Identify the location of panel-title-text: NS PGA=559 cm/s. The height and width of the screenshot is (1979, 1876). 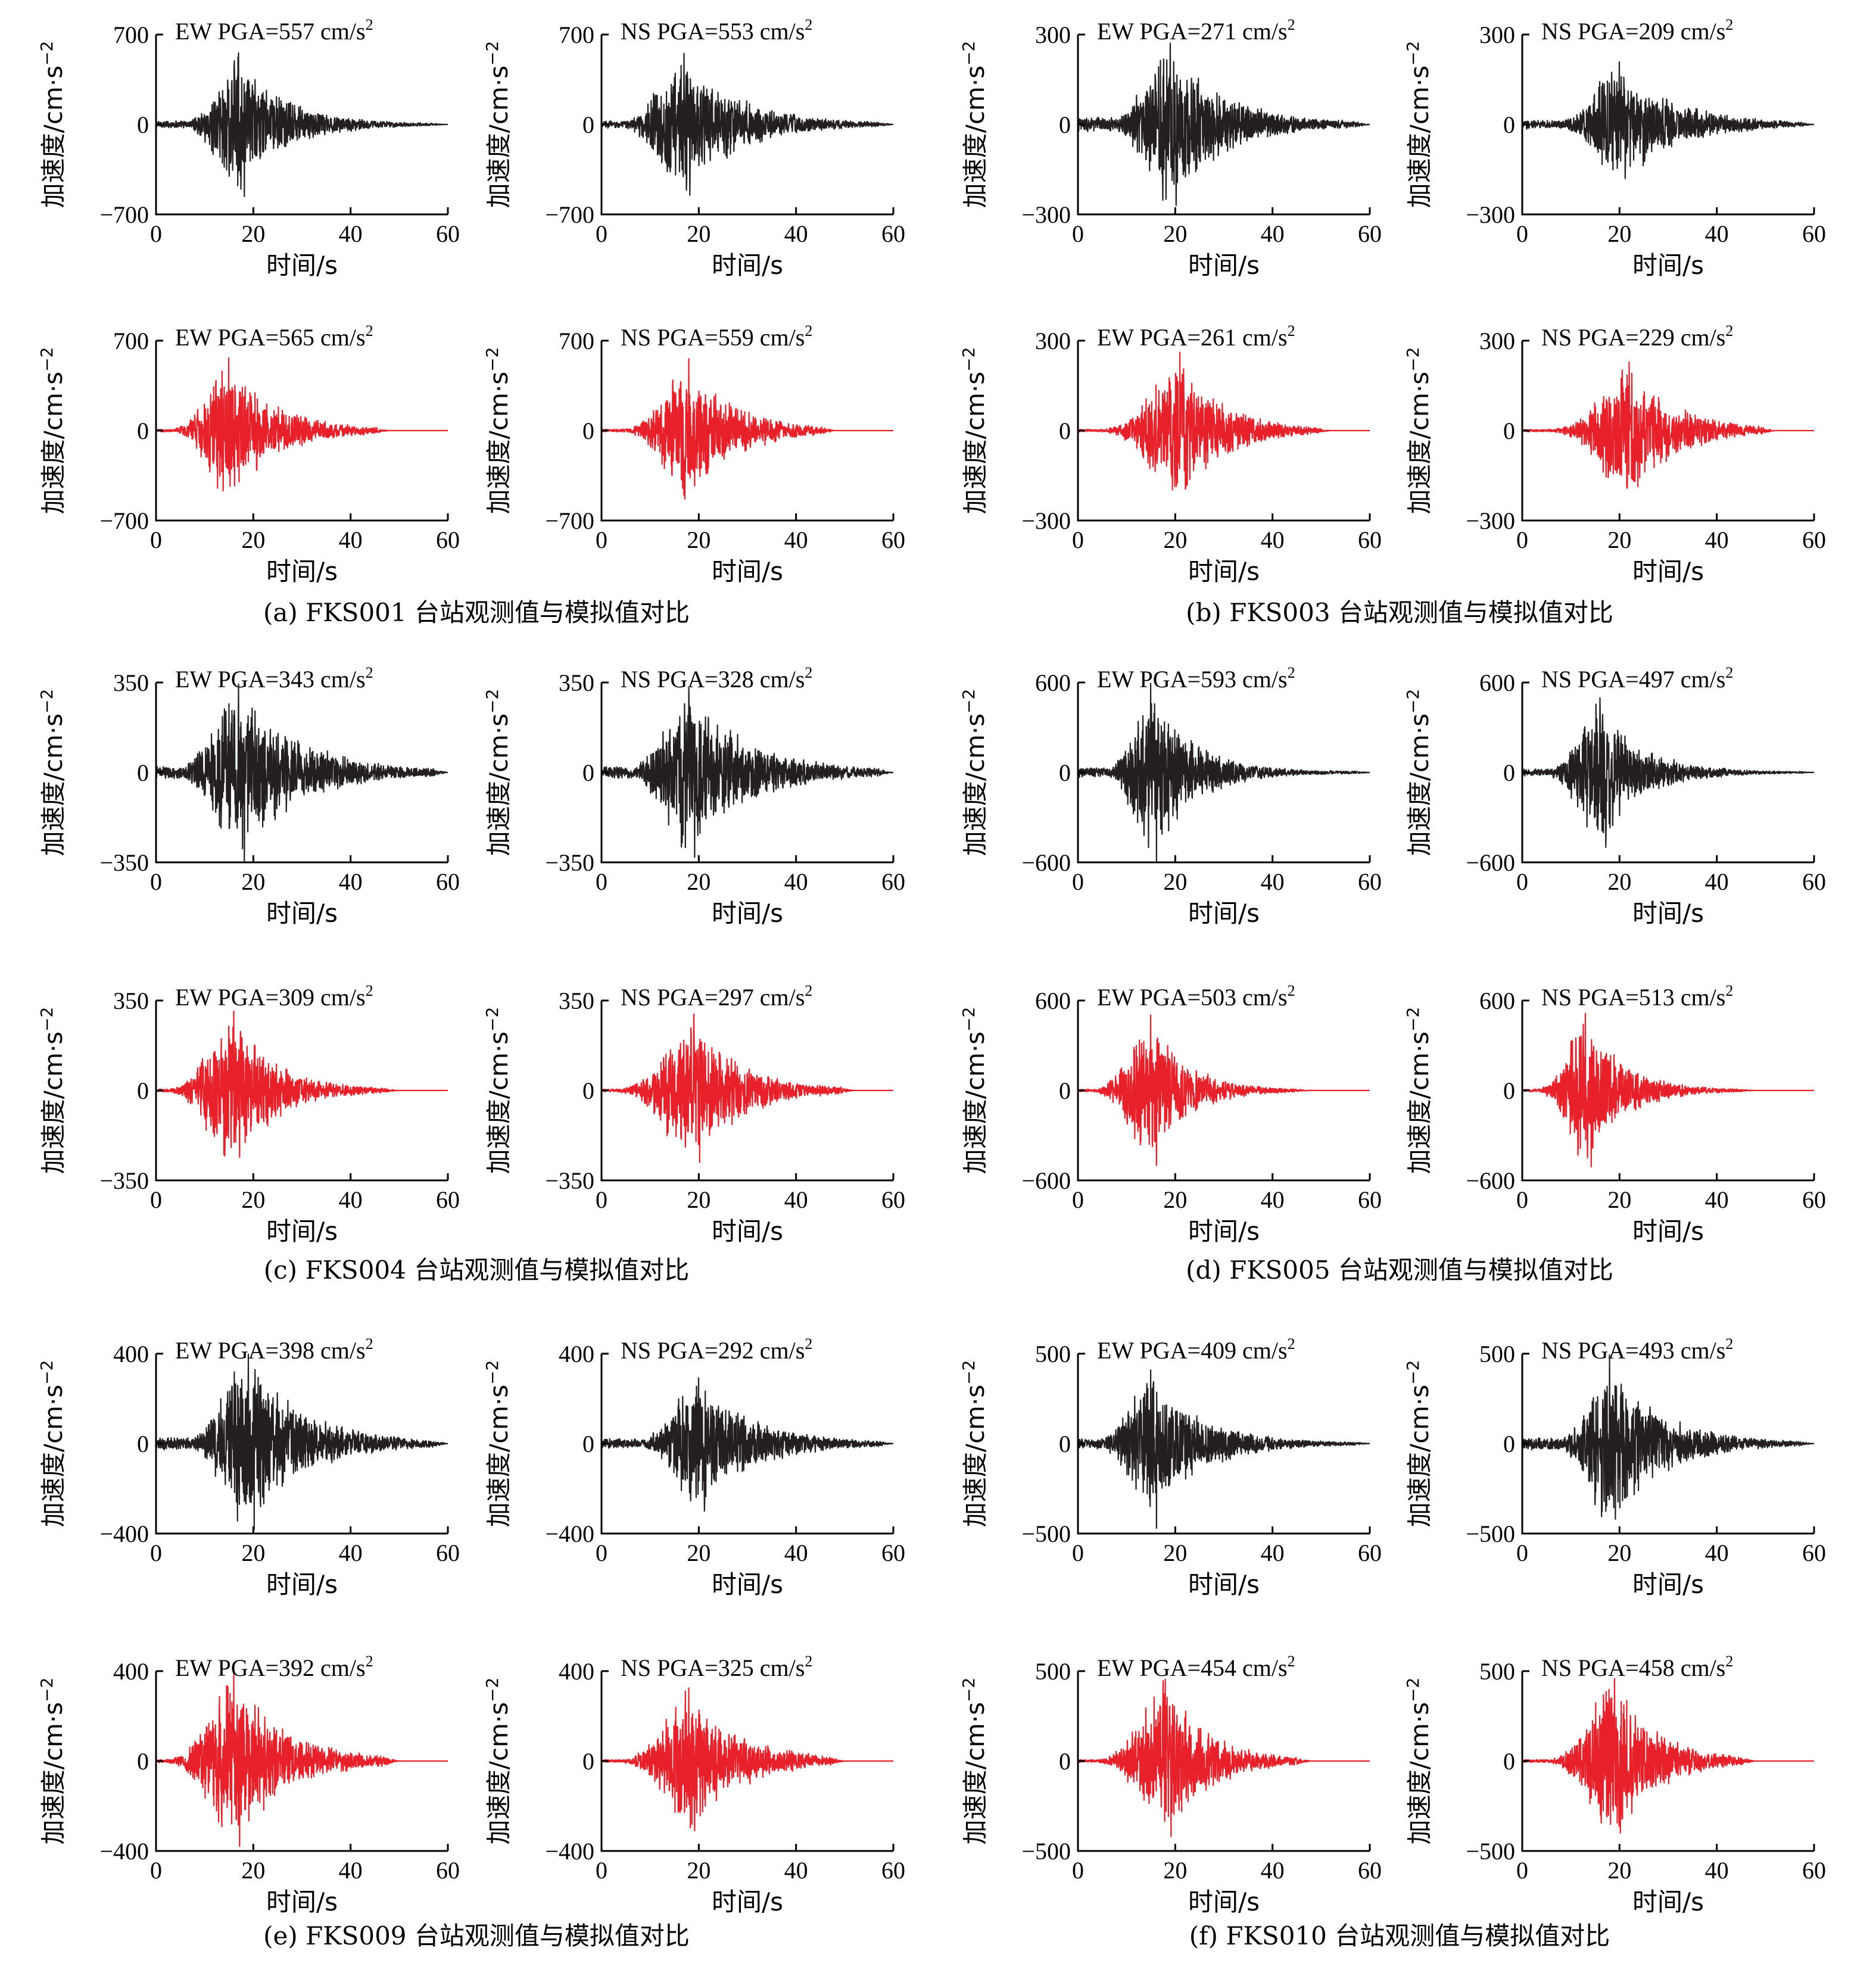
(713, 337).